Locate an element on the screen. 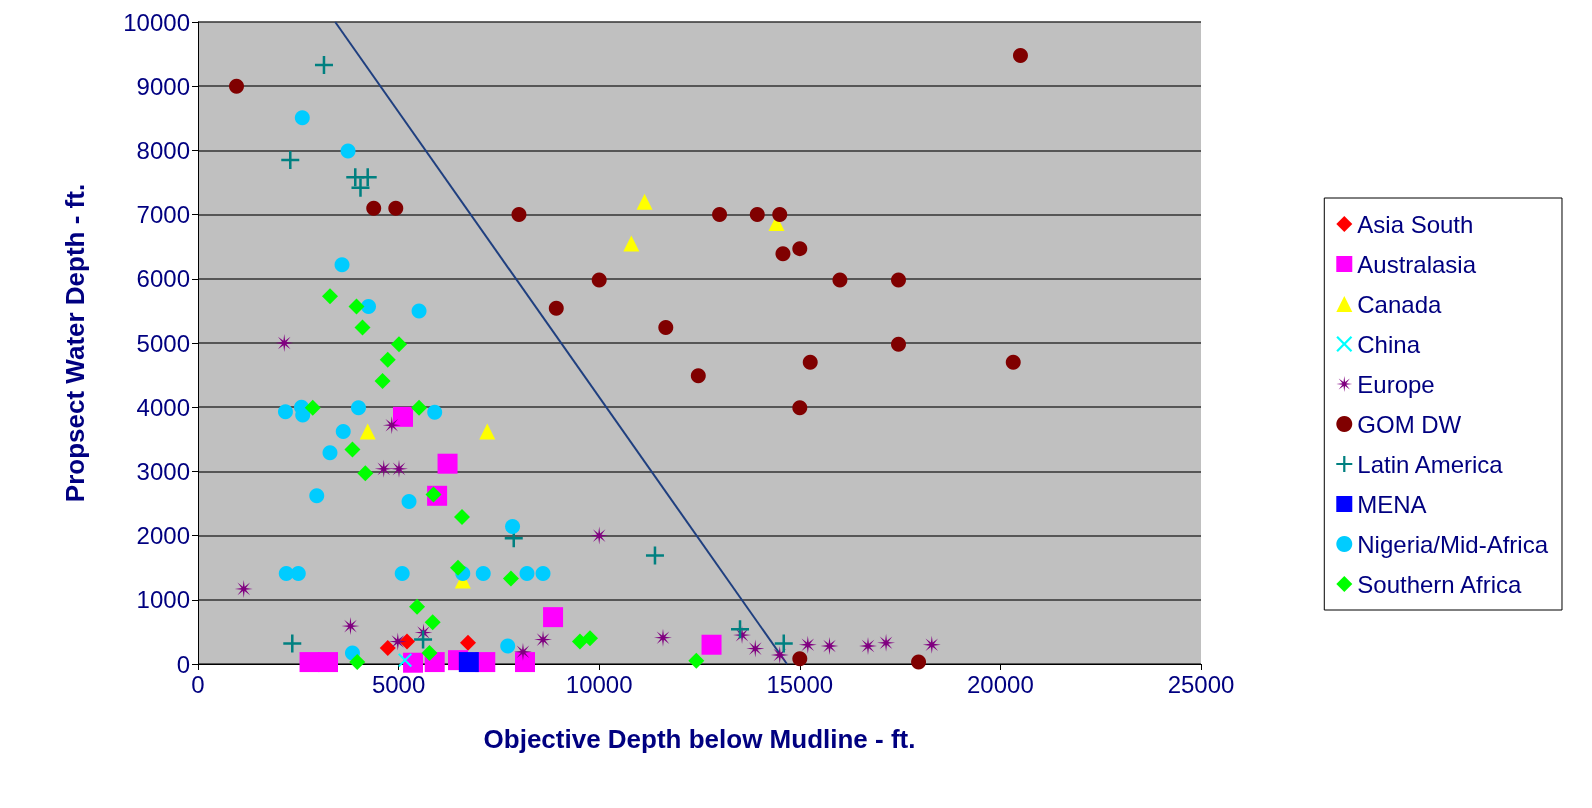 The height and width of the screenshot is (808, 1592). legend-label: Southern Africa is located at coordinates (1440, 584).